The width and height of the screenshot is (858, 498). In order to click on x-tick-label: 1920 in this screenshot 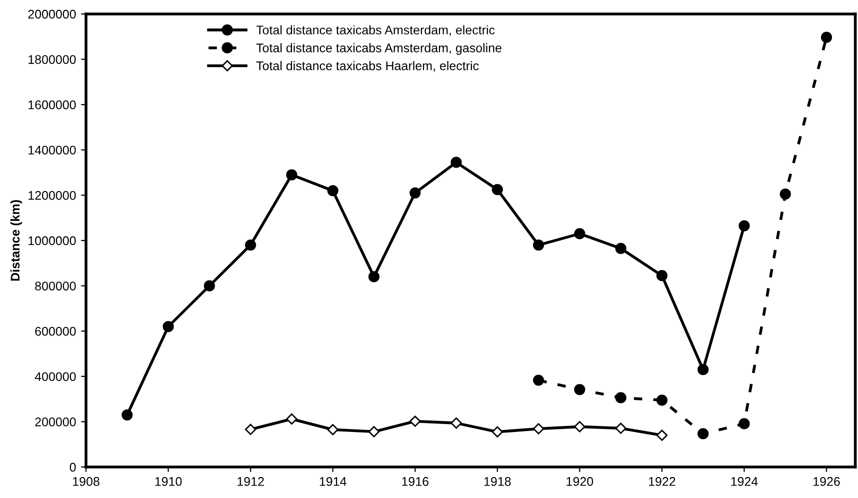, I will do `click(580, 481)`.